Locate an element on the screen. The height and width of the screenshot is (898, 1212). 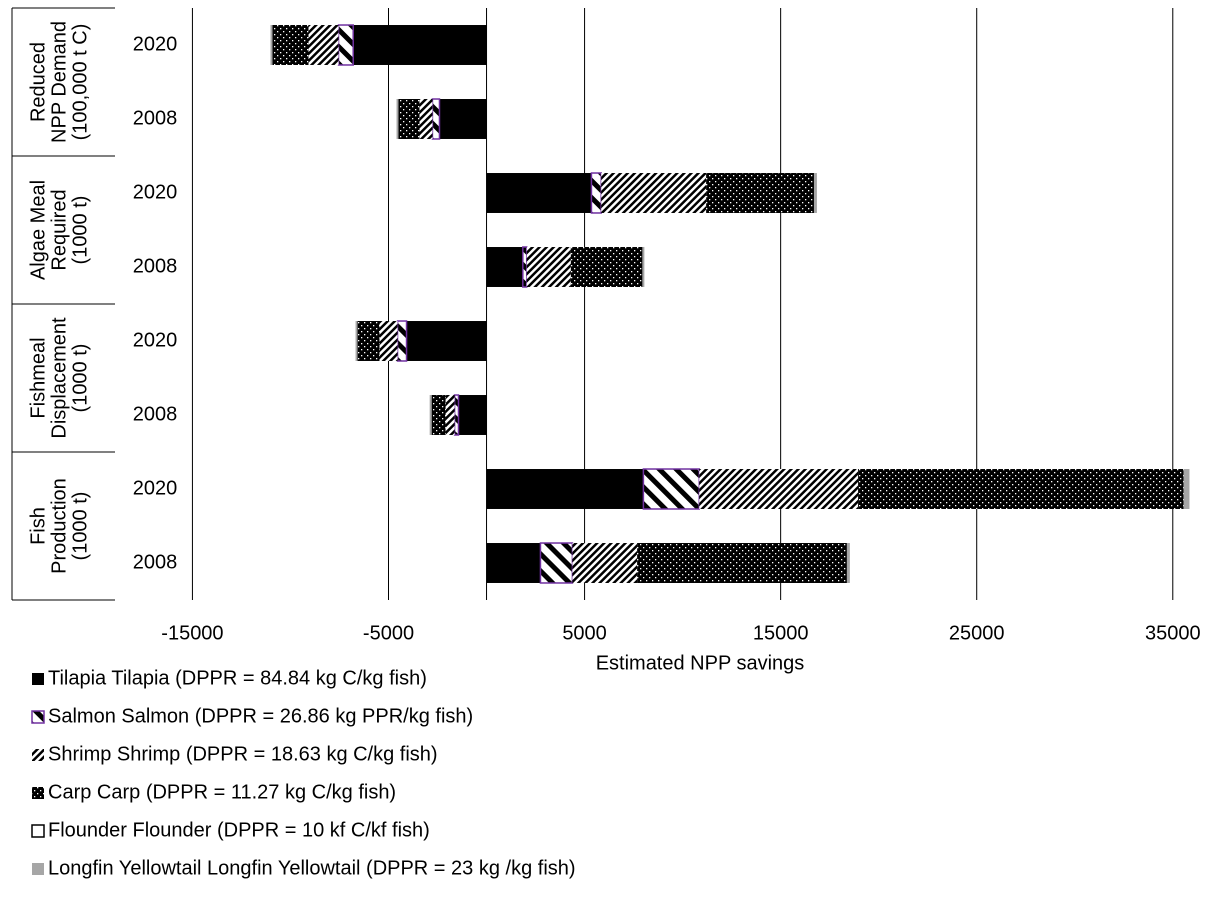
group-label: (100,000 t C) is located at coordinates (80, 82).